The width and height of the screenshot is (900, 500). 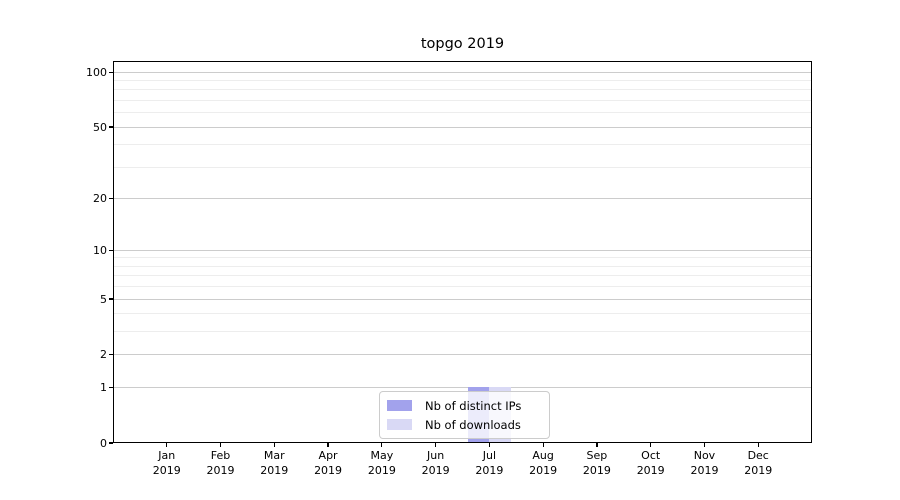 What do you see at coordinates (543, 455) in the screenshot?
I see `x-tick-month: Aug` at bounding box center [543, 455].